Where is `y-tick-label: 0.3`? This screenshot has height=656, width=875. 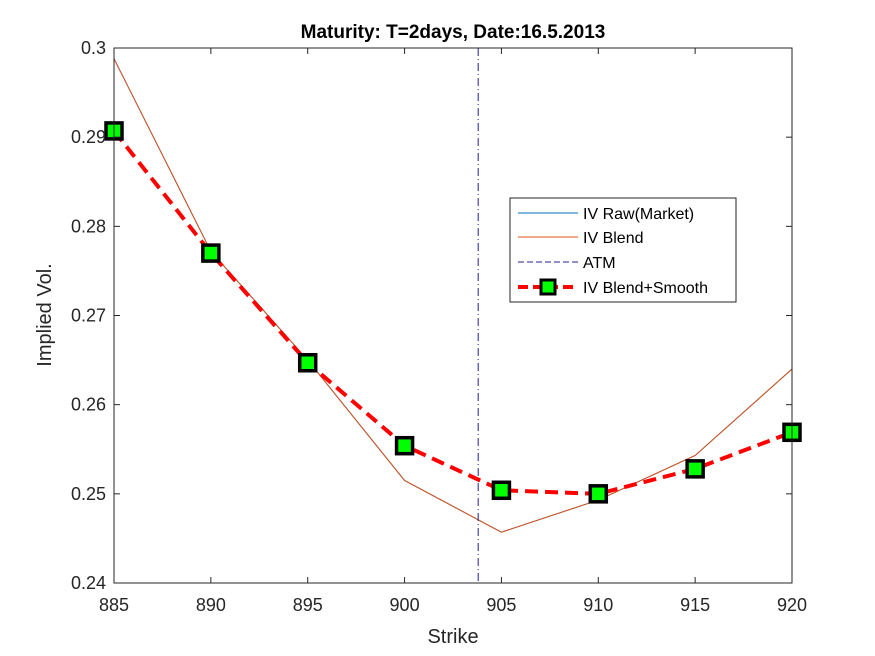 y-tick-label: 0.3 is located at coordinates (93, 48).